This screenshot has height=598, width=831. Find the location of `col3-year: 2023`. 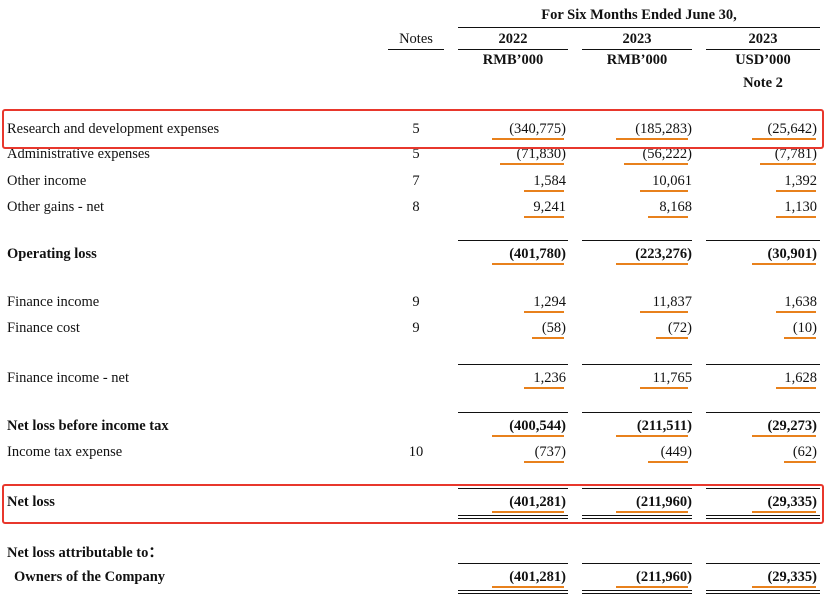

col3-year: 2023 is located at coordinates (763, 39).